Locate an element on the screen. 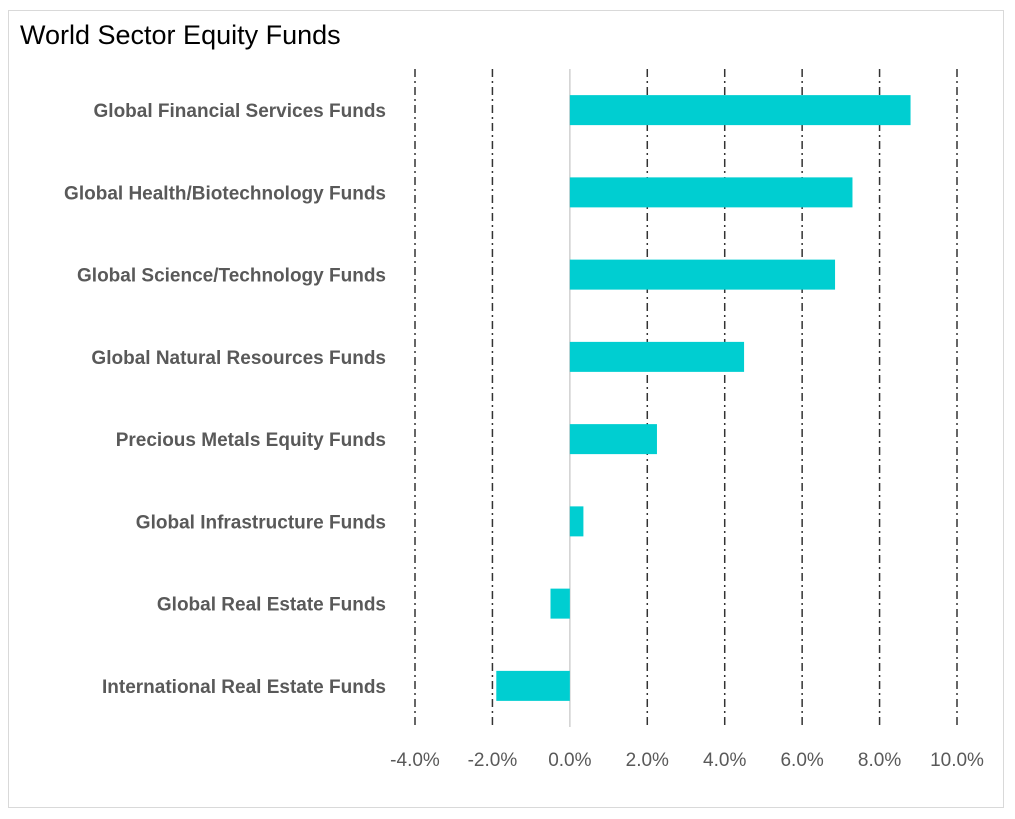  x-tick-label: 6.0% is located at coordinates (801, 760).